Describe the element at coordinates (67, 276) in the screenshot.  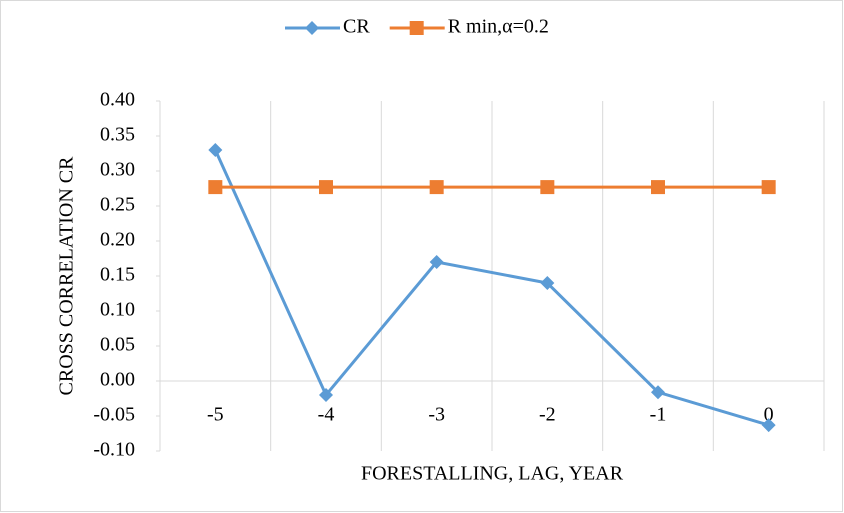
I see `y-axis-title: CROSS CORRELATION CR` at that location.